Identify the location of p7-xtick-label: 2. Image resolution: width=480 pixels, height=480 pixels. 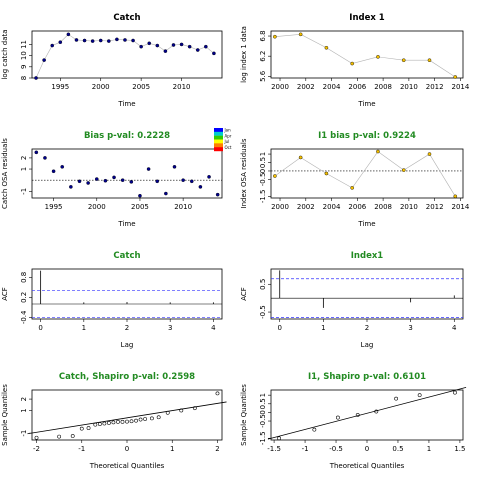
(217, 449).